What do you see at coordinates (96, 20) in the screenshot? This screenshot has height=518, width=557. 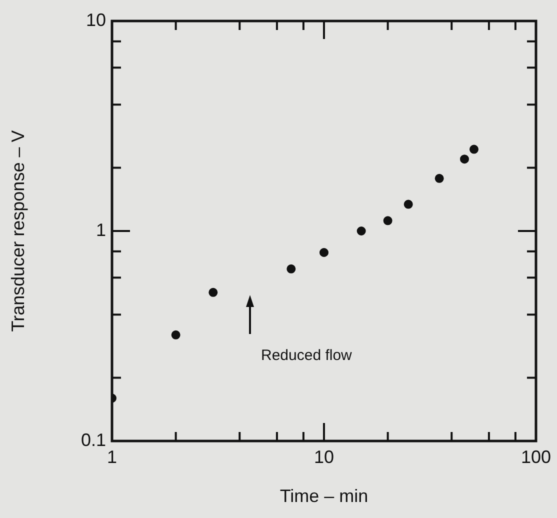 I see `y-tick-label: 10` at bounding box center [96, 20].